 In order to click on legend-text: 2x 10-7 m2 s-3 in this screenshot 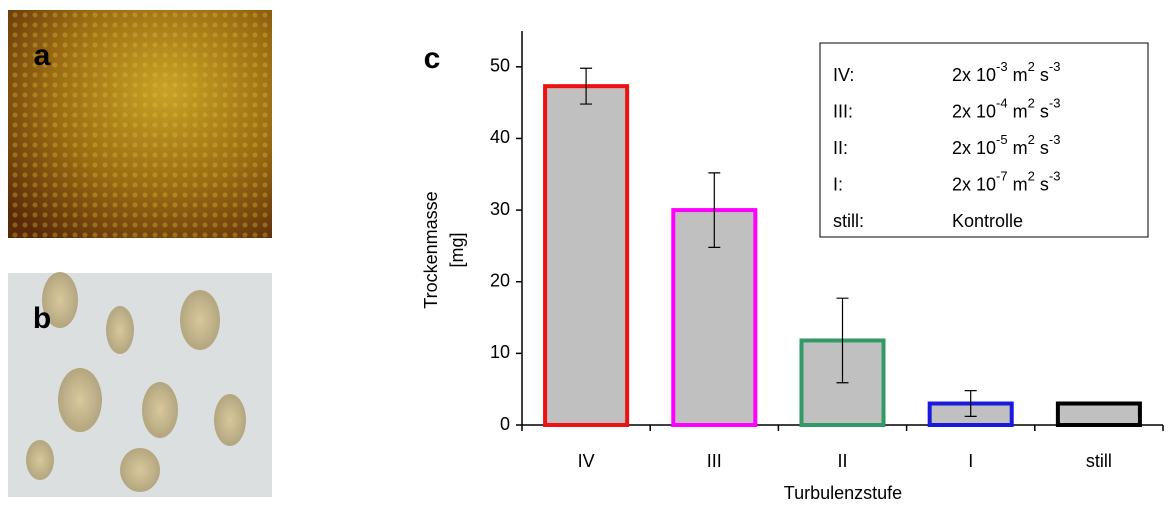, I will do `click(1006, 181)`.